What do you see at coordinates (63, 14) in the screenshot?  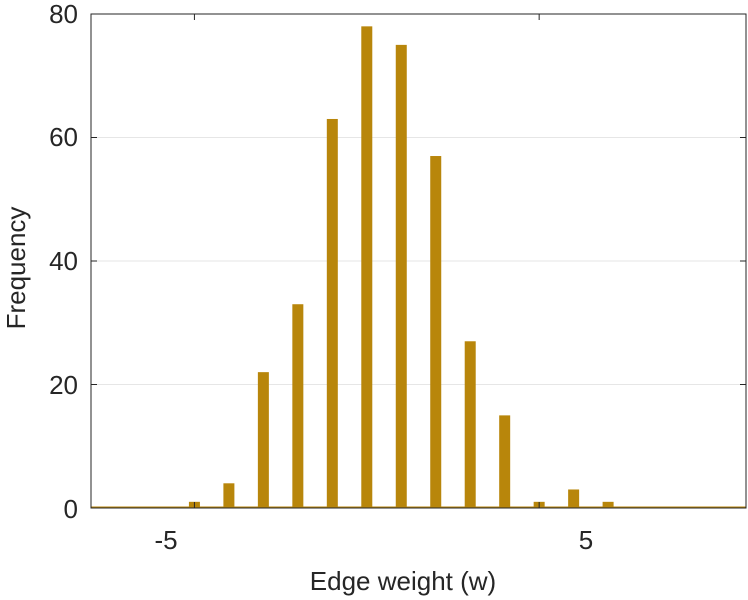 I see `y-tick-label-80: 80` at bounding box center [63, 14].